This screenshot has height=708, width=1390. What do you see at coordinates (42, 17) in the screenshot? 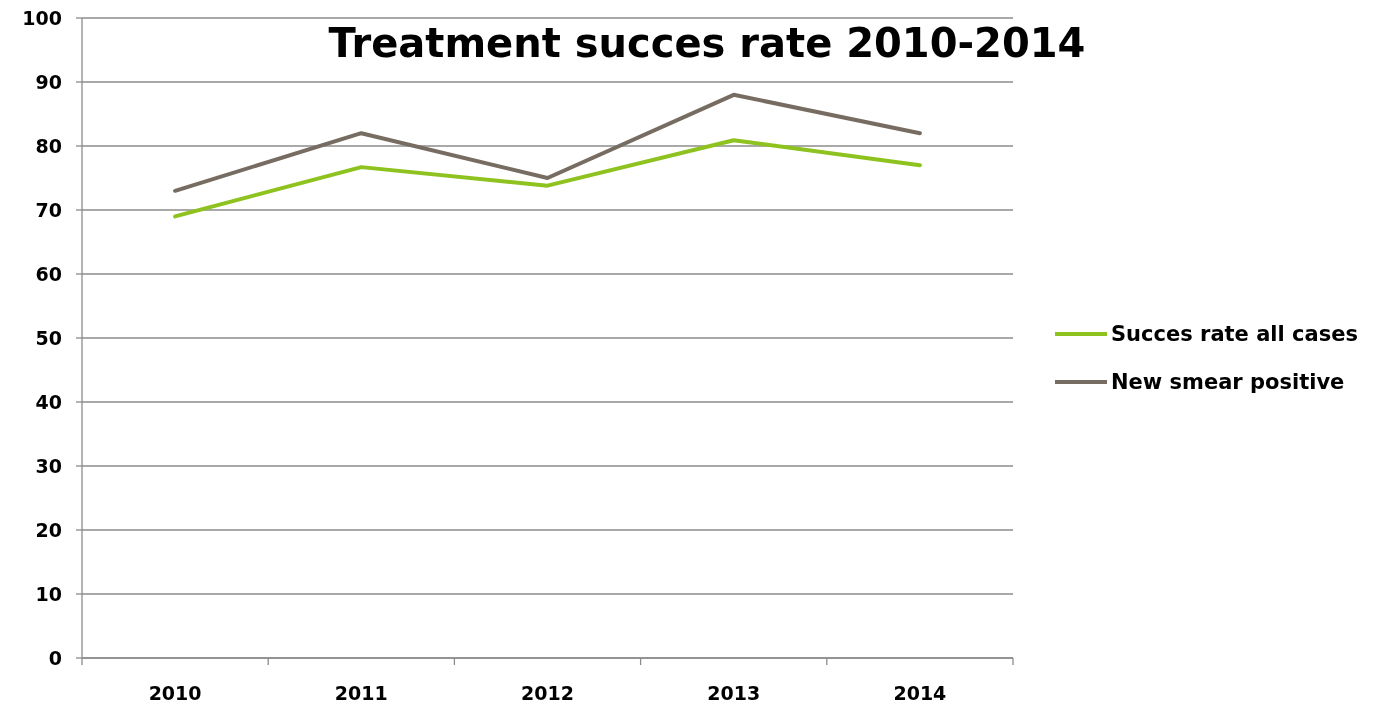
I see `y-tick-label: 100` at bounding box center [42, 17].